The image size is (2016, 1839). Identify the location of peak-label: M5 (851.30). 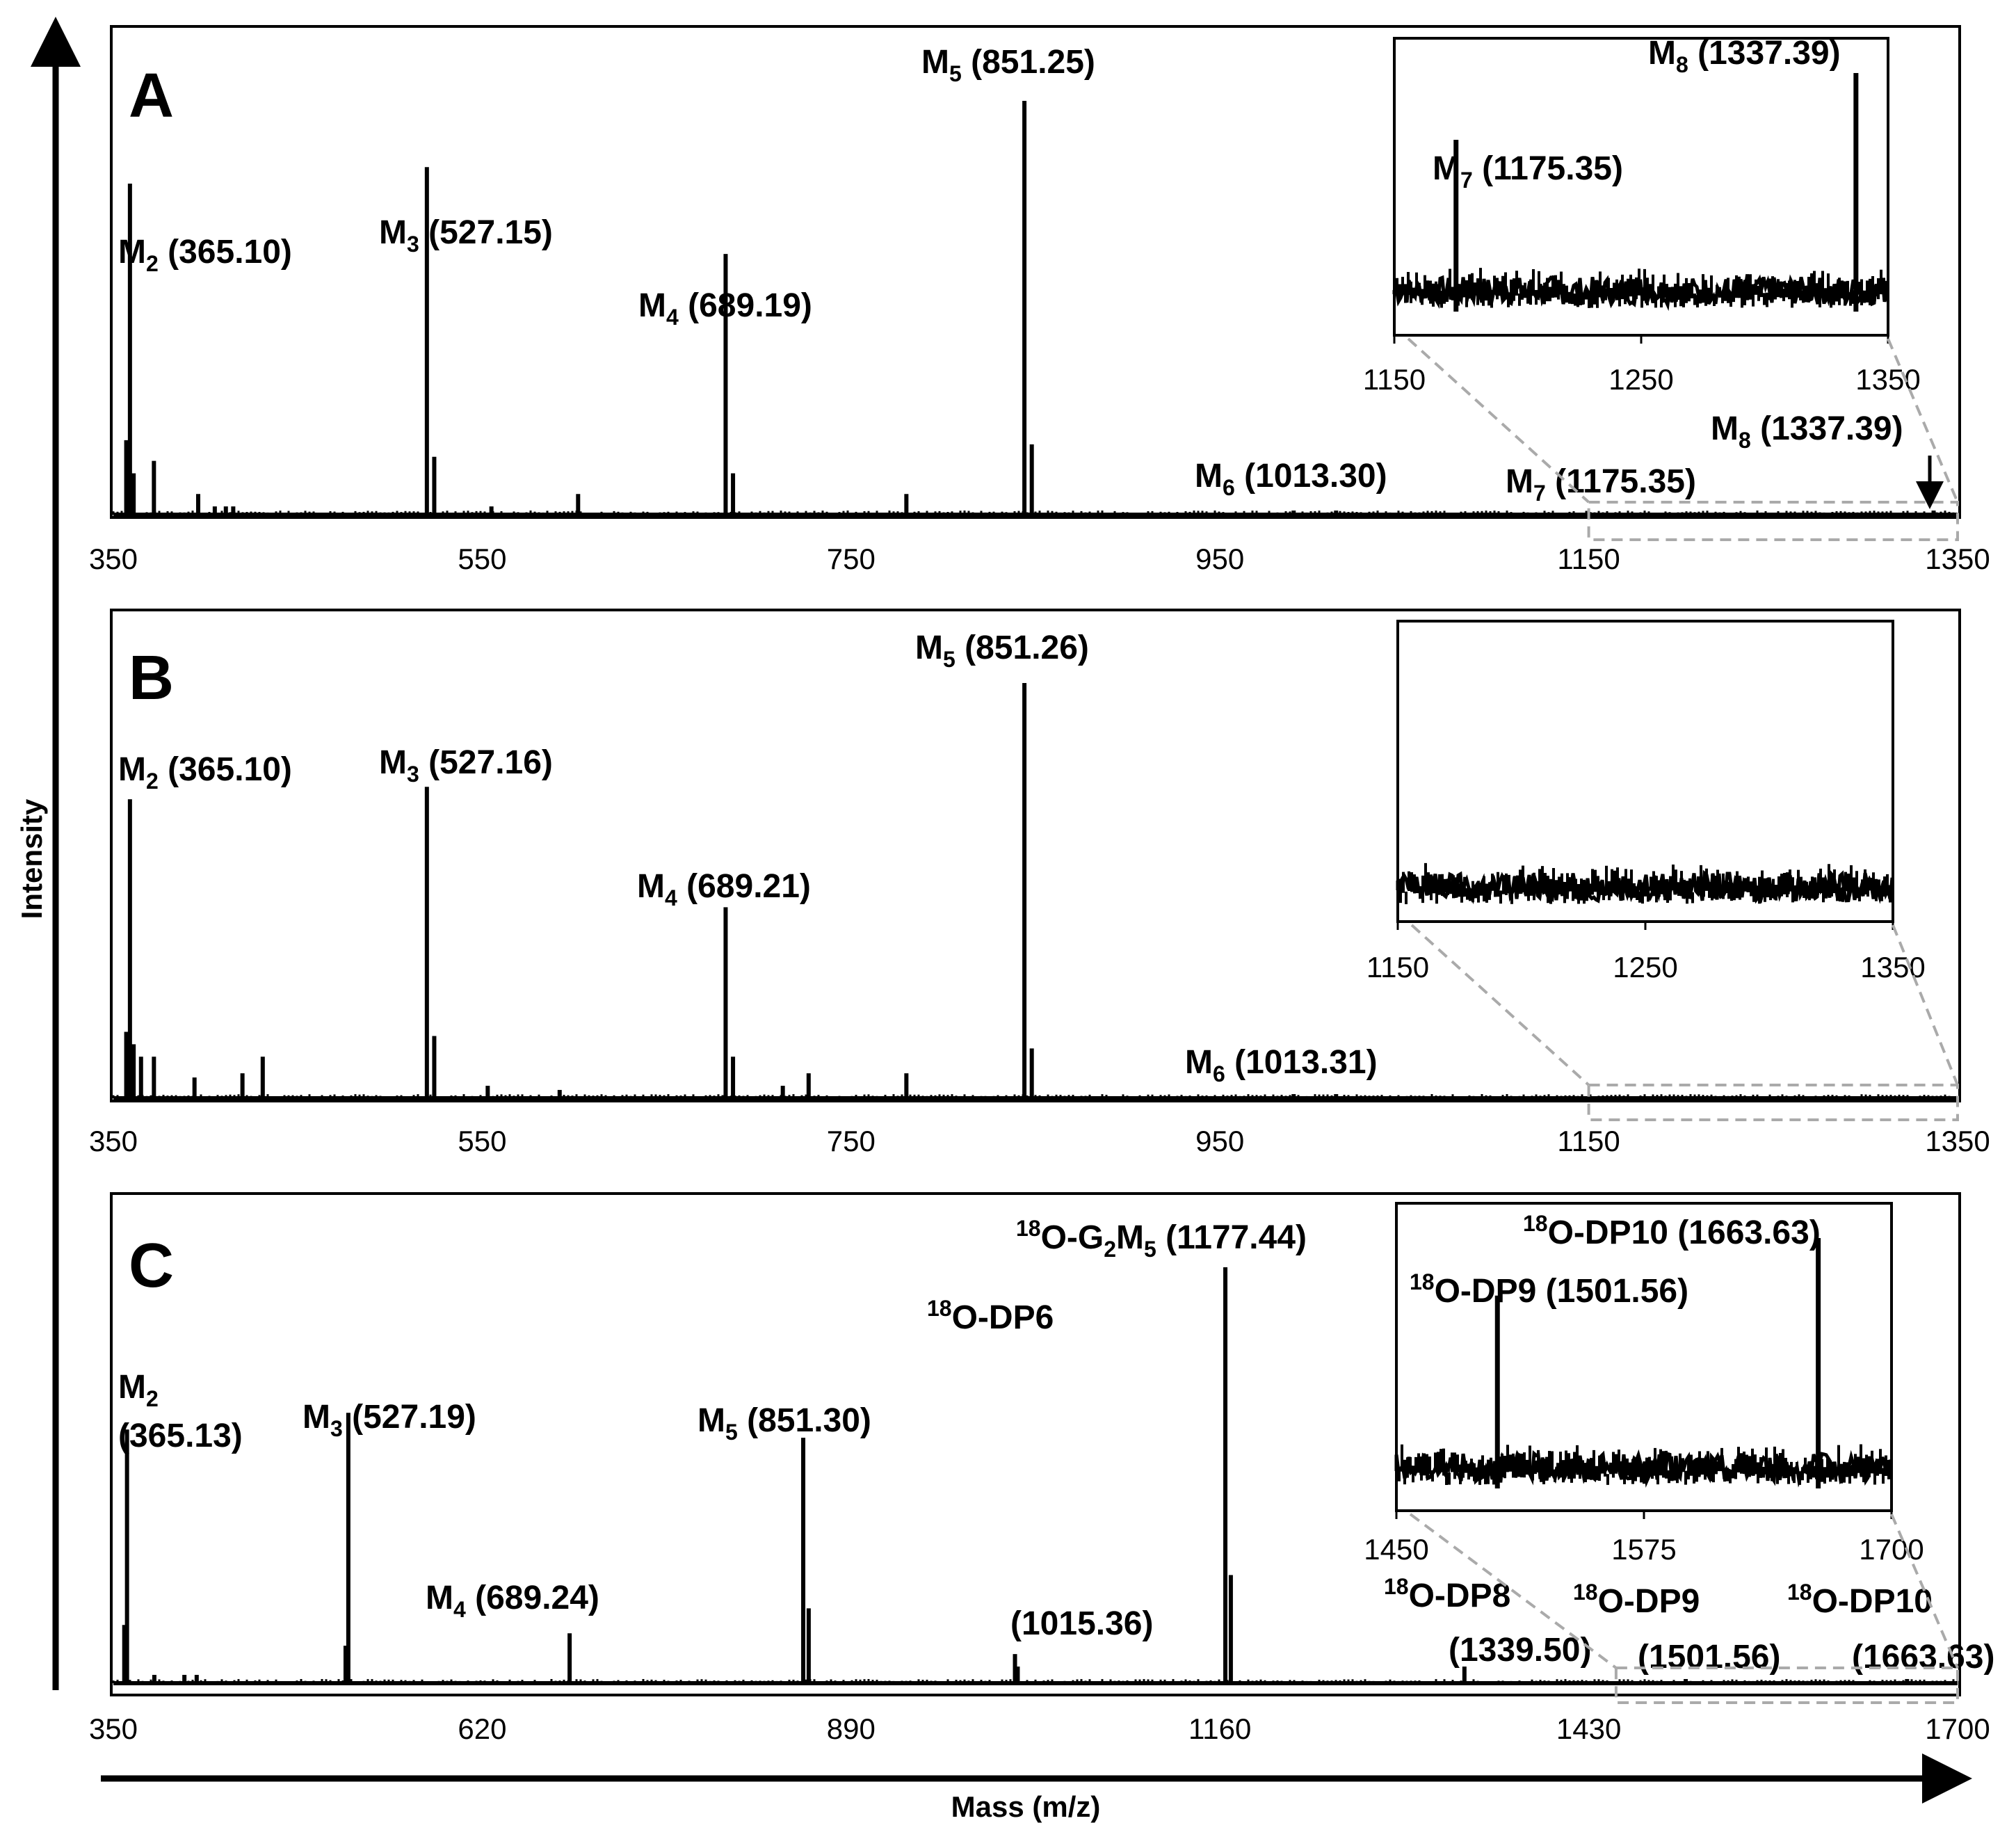
(784, 1423).